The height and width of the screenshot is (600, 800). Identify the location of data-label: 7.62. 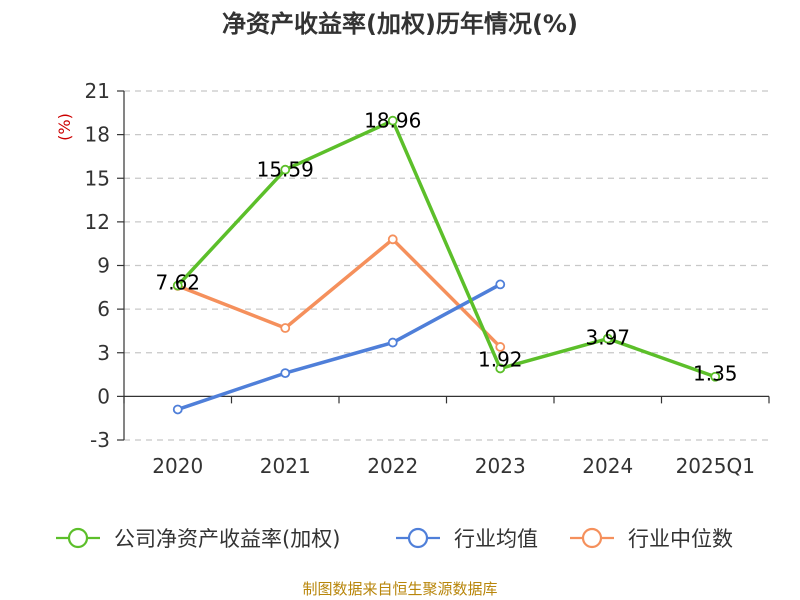
(177, 283).